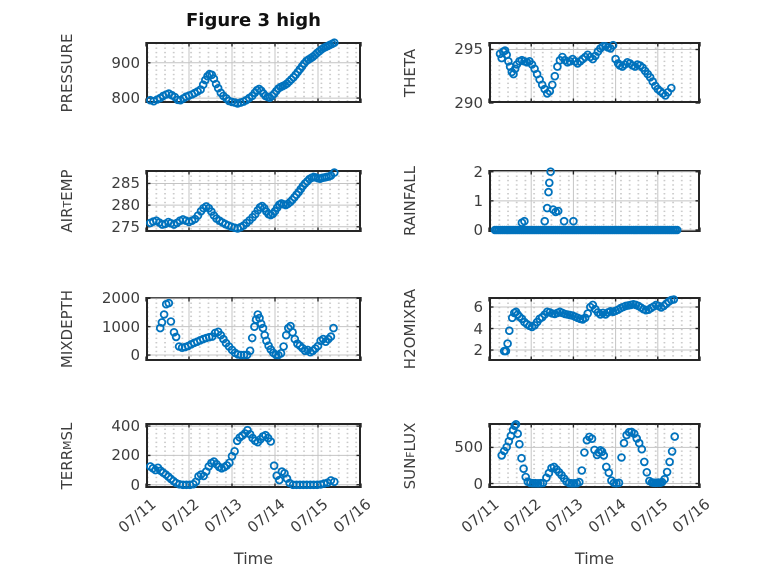 Image resolution: width=778 pixels, height=583 pixels. Describe the element at coordinates (478, 328) in the screenshot. I see `y-tick-label: 4` at that location.